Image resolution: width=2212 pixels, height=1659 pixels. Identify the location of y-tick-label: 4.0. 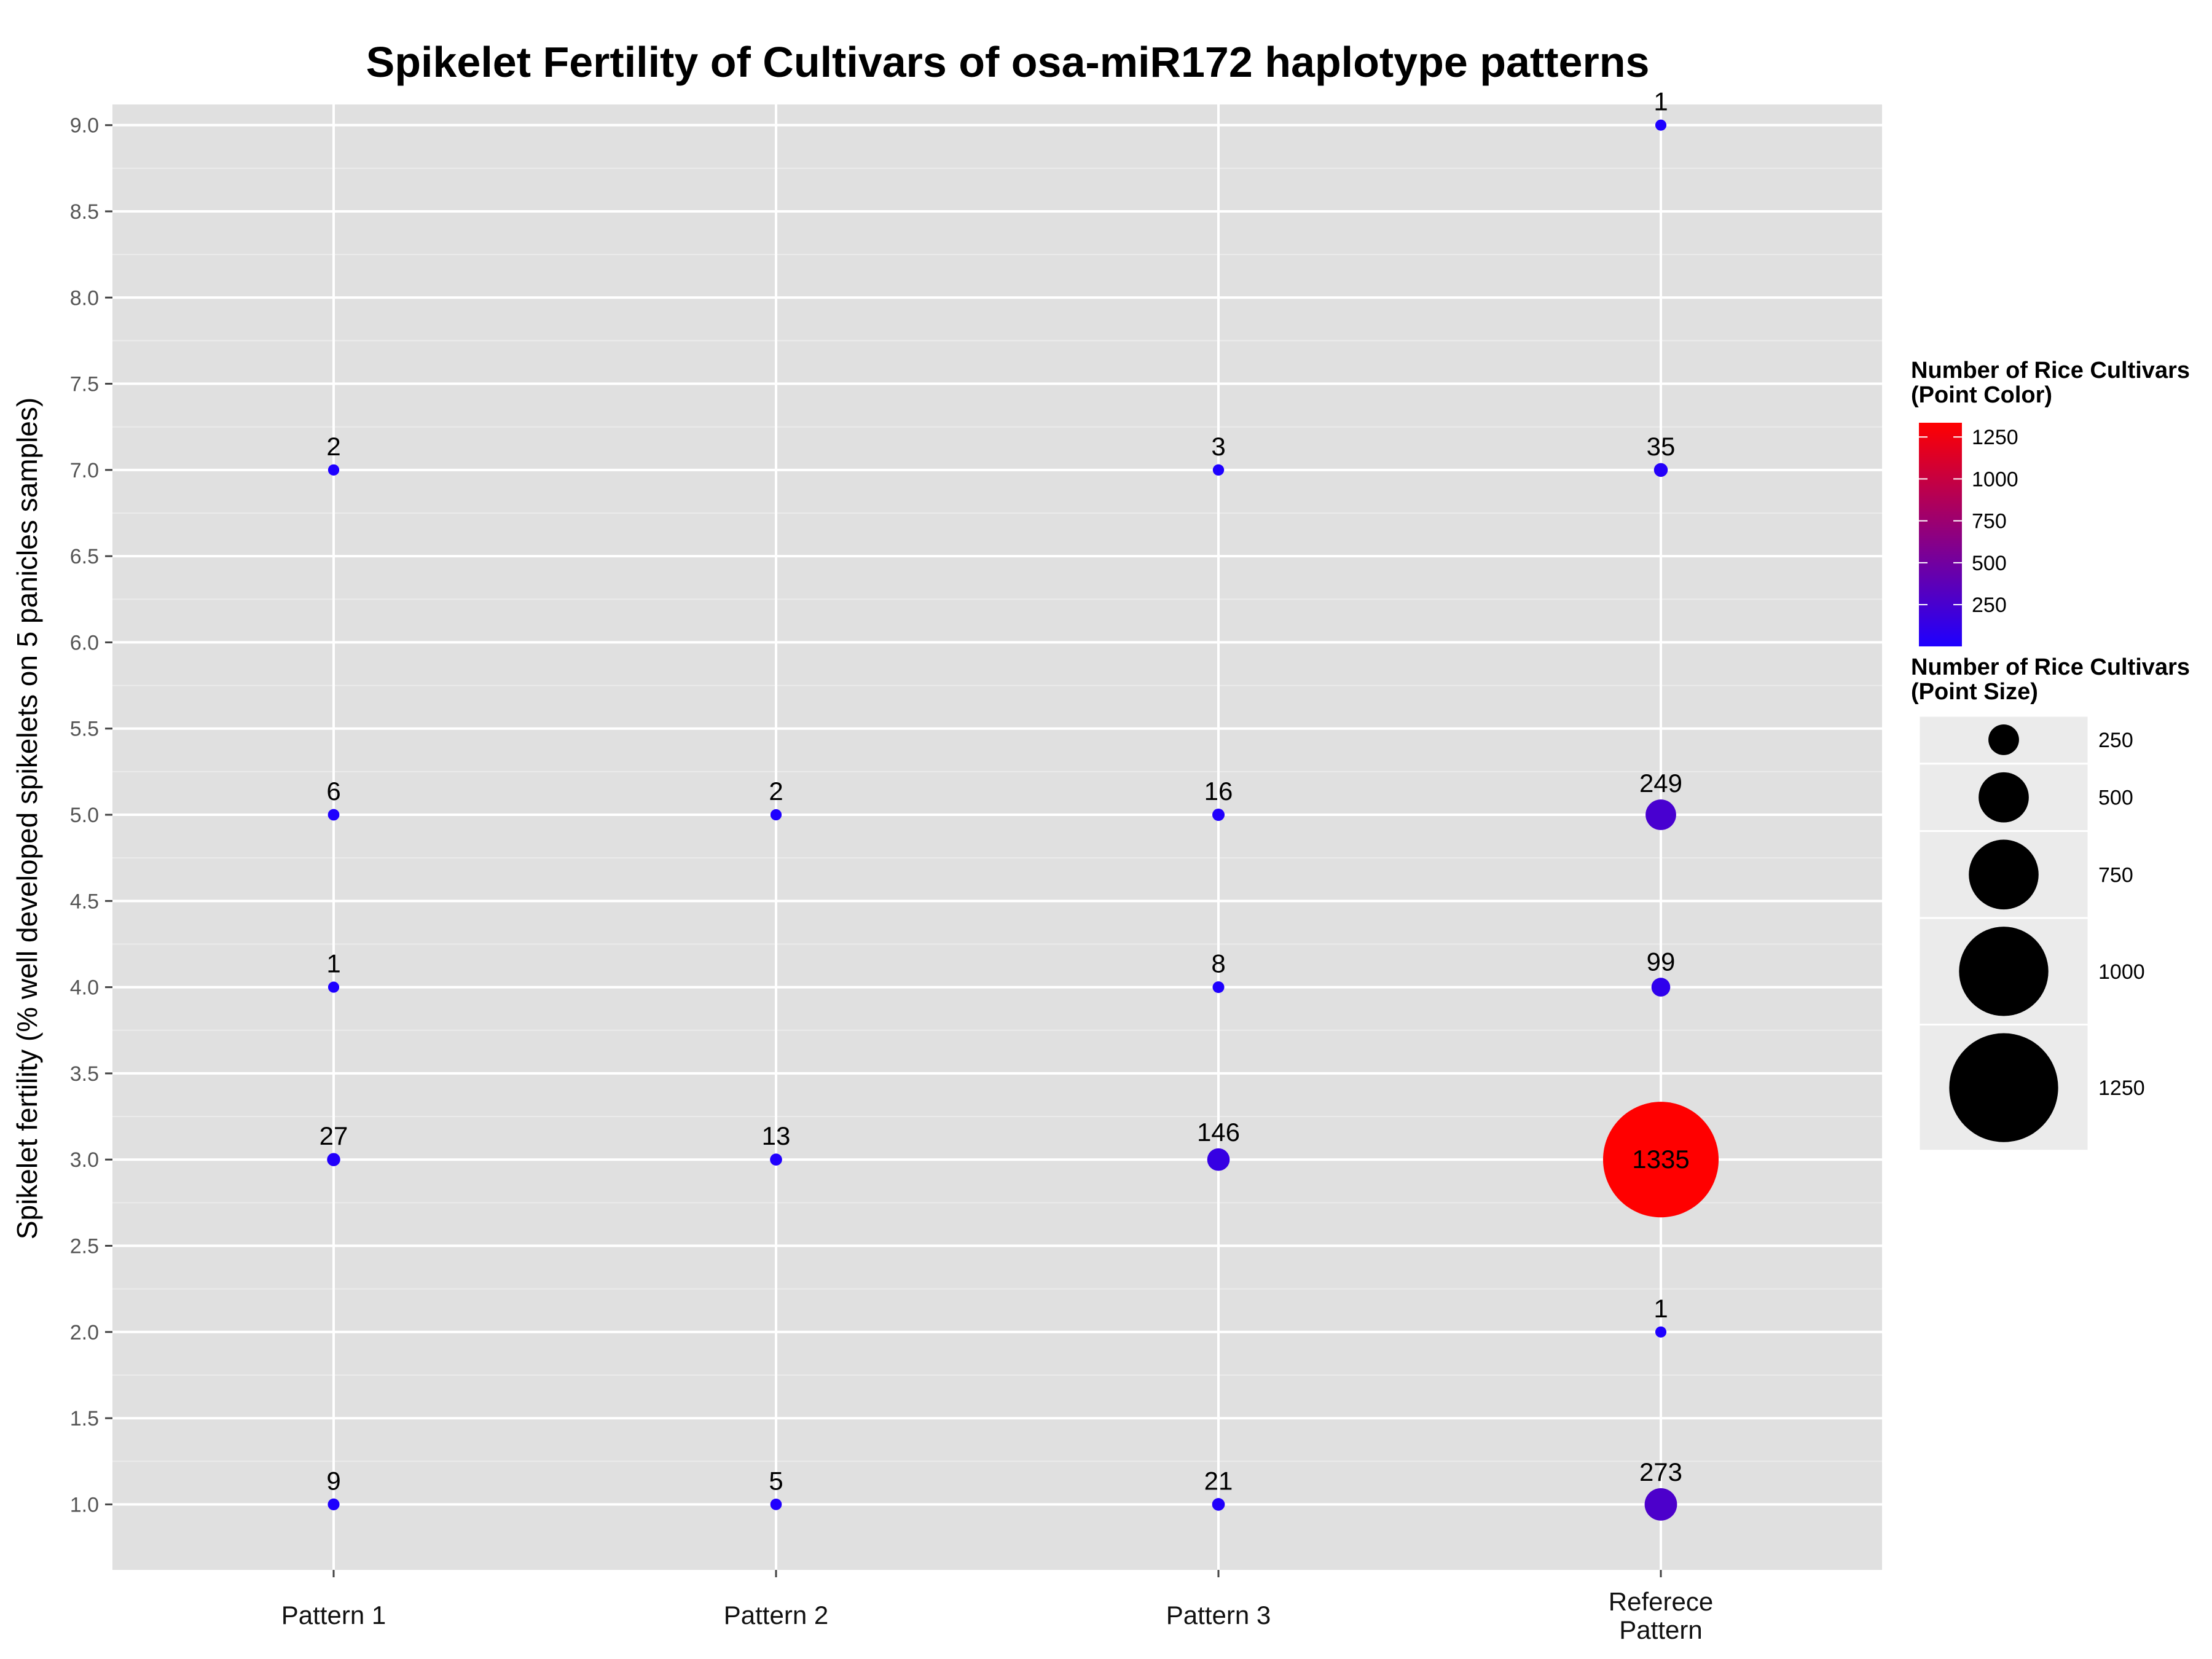
(84, 988).